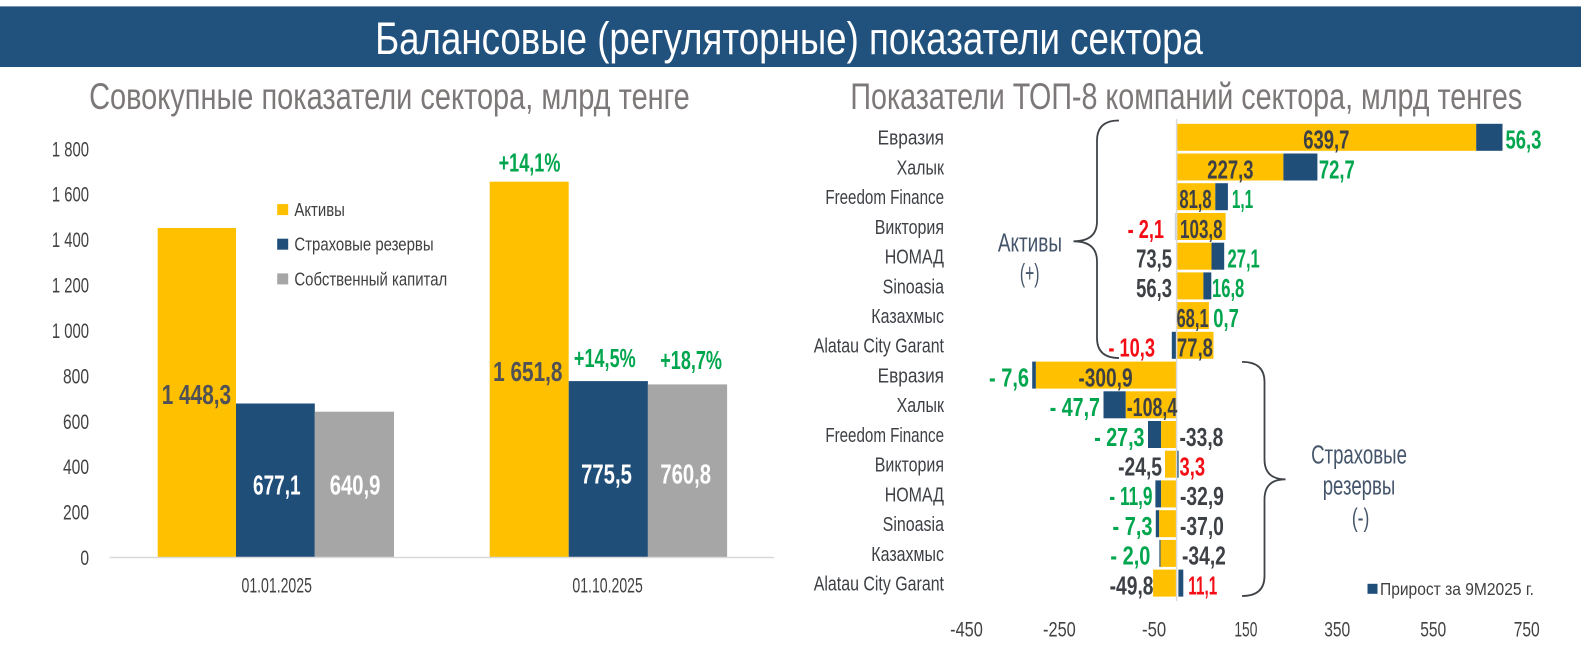 Image resolution: width=1581 pixels, height=652 pixels. Describe the element at coordinates (1154, 629) in the screenshot. I see `svg-text: -50` at that location.